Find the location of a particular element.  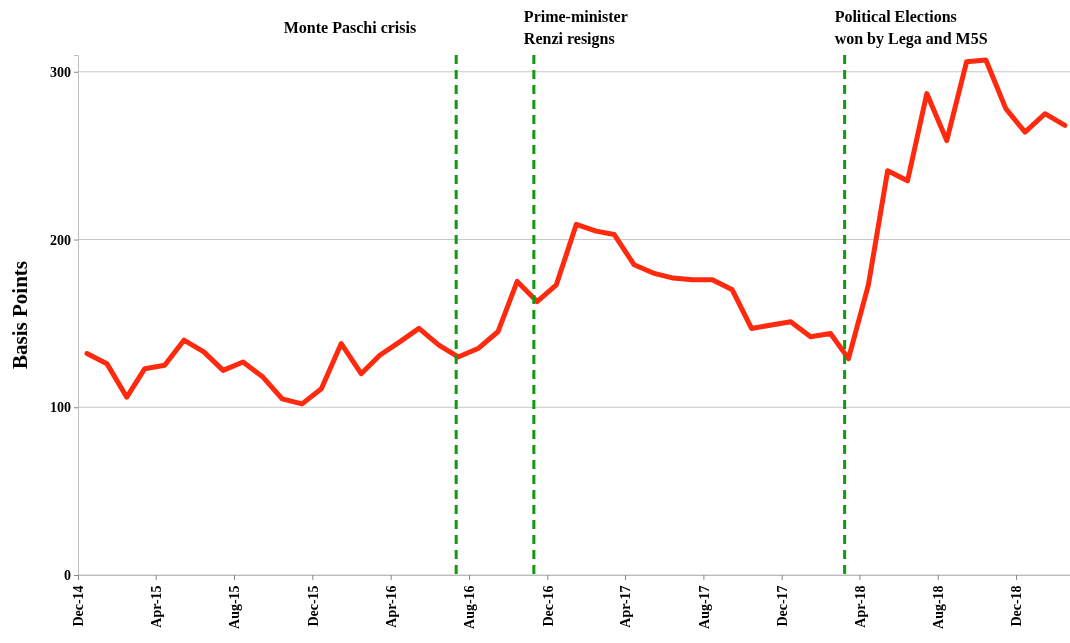

y-tick-label: 0 is located at coordinates (67, 575).